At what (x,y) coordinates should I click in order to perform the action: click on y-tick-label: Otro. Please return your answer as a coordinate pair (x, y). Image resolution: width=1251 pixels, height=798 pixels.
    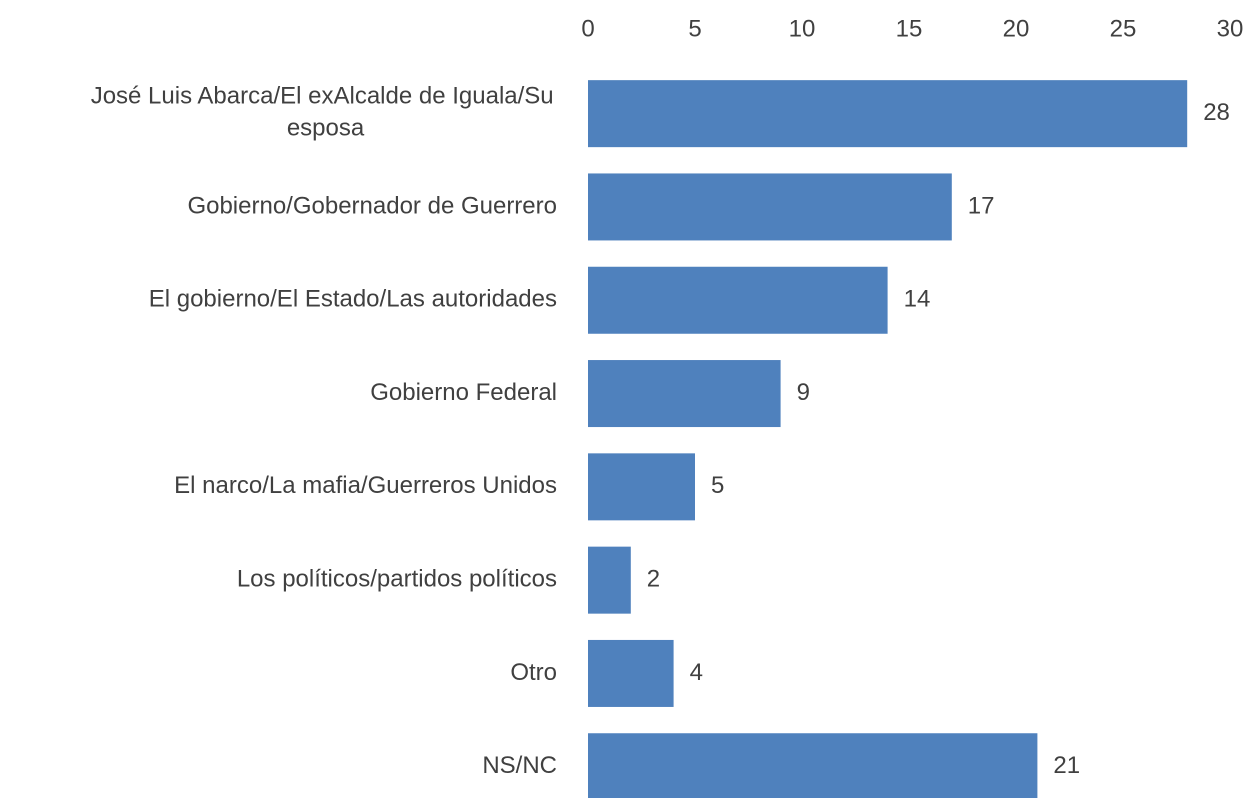
    Looking at the image, I should click on (533, 672).